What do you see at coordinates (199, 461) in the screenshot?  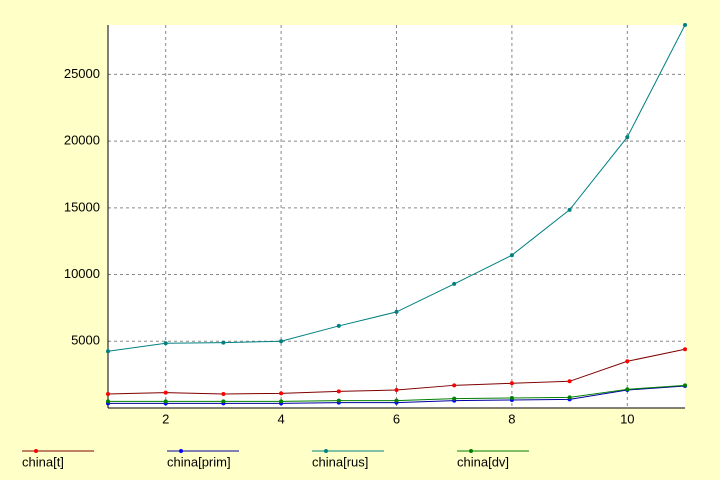 I see `legend-label: china[prim]` at bounding box center [199, 461].